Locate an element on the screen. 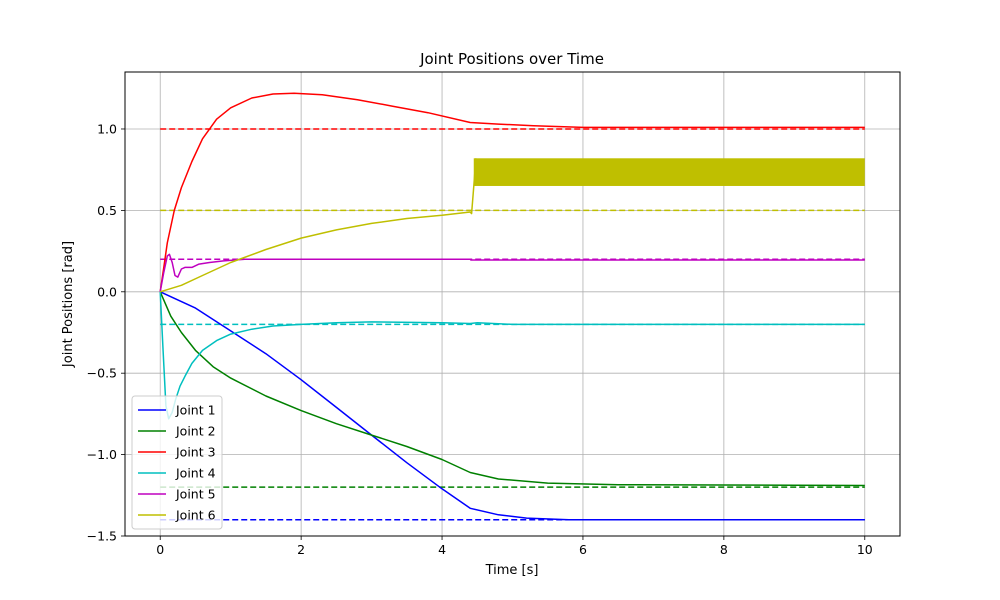  y-tick-label: 0.0 is located at coordinates (107, 291).